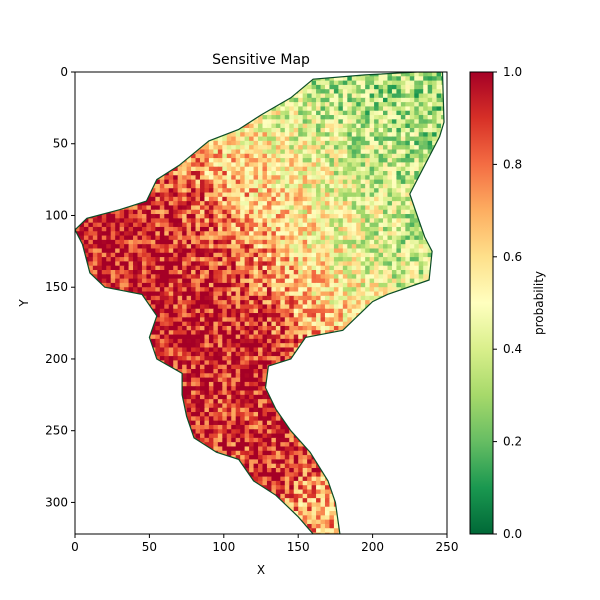  What do you see at coordinates (64, 72) in the screenshot?
I see `y-tick-label: 0` at bounding box center [64, 72].